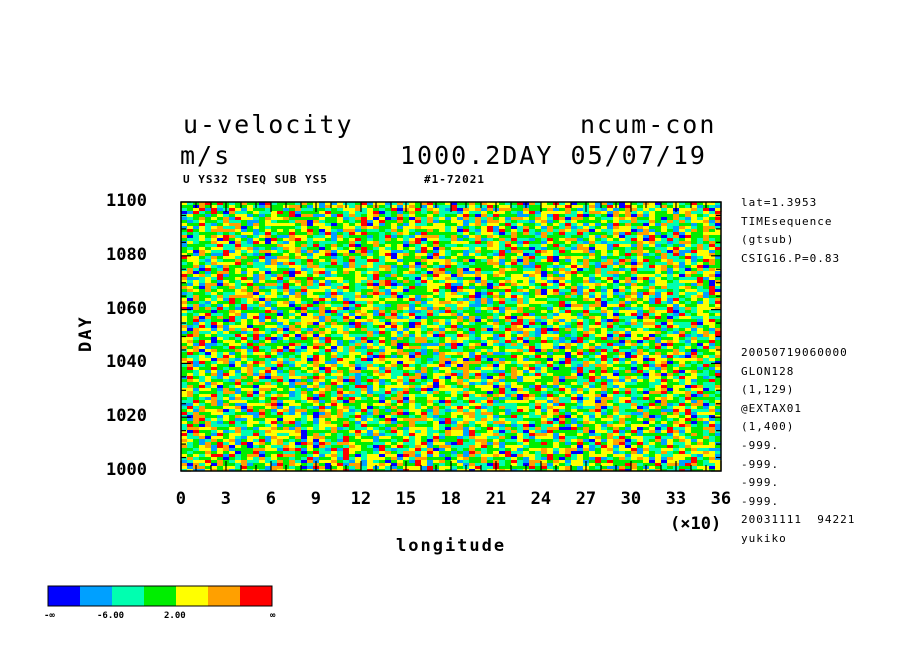  I want to click on x-tick-label: 36, so click(721, 499).